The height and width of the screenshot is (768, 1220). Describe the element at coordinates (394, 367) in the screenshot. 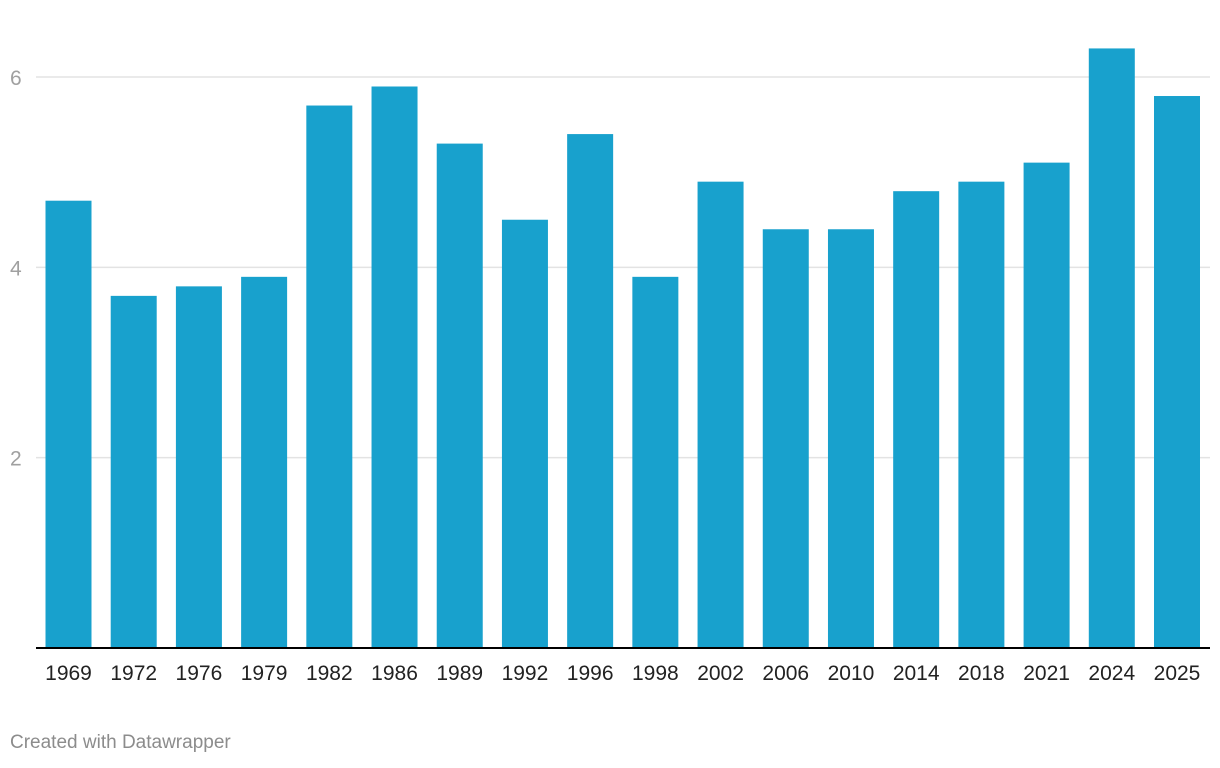

I see `bar-1986` at that location.